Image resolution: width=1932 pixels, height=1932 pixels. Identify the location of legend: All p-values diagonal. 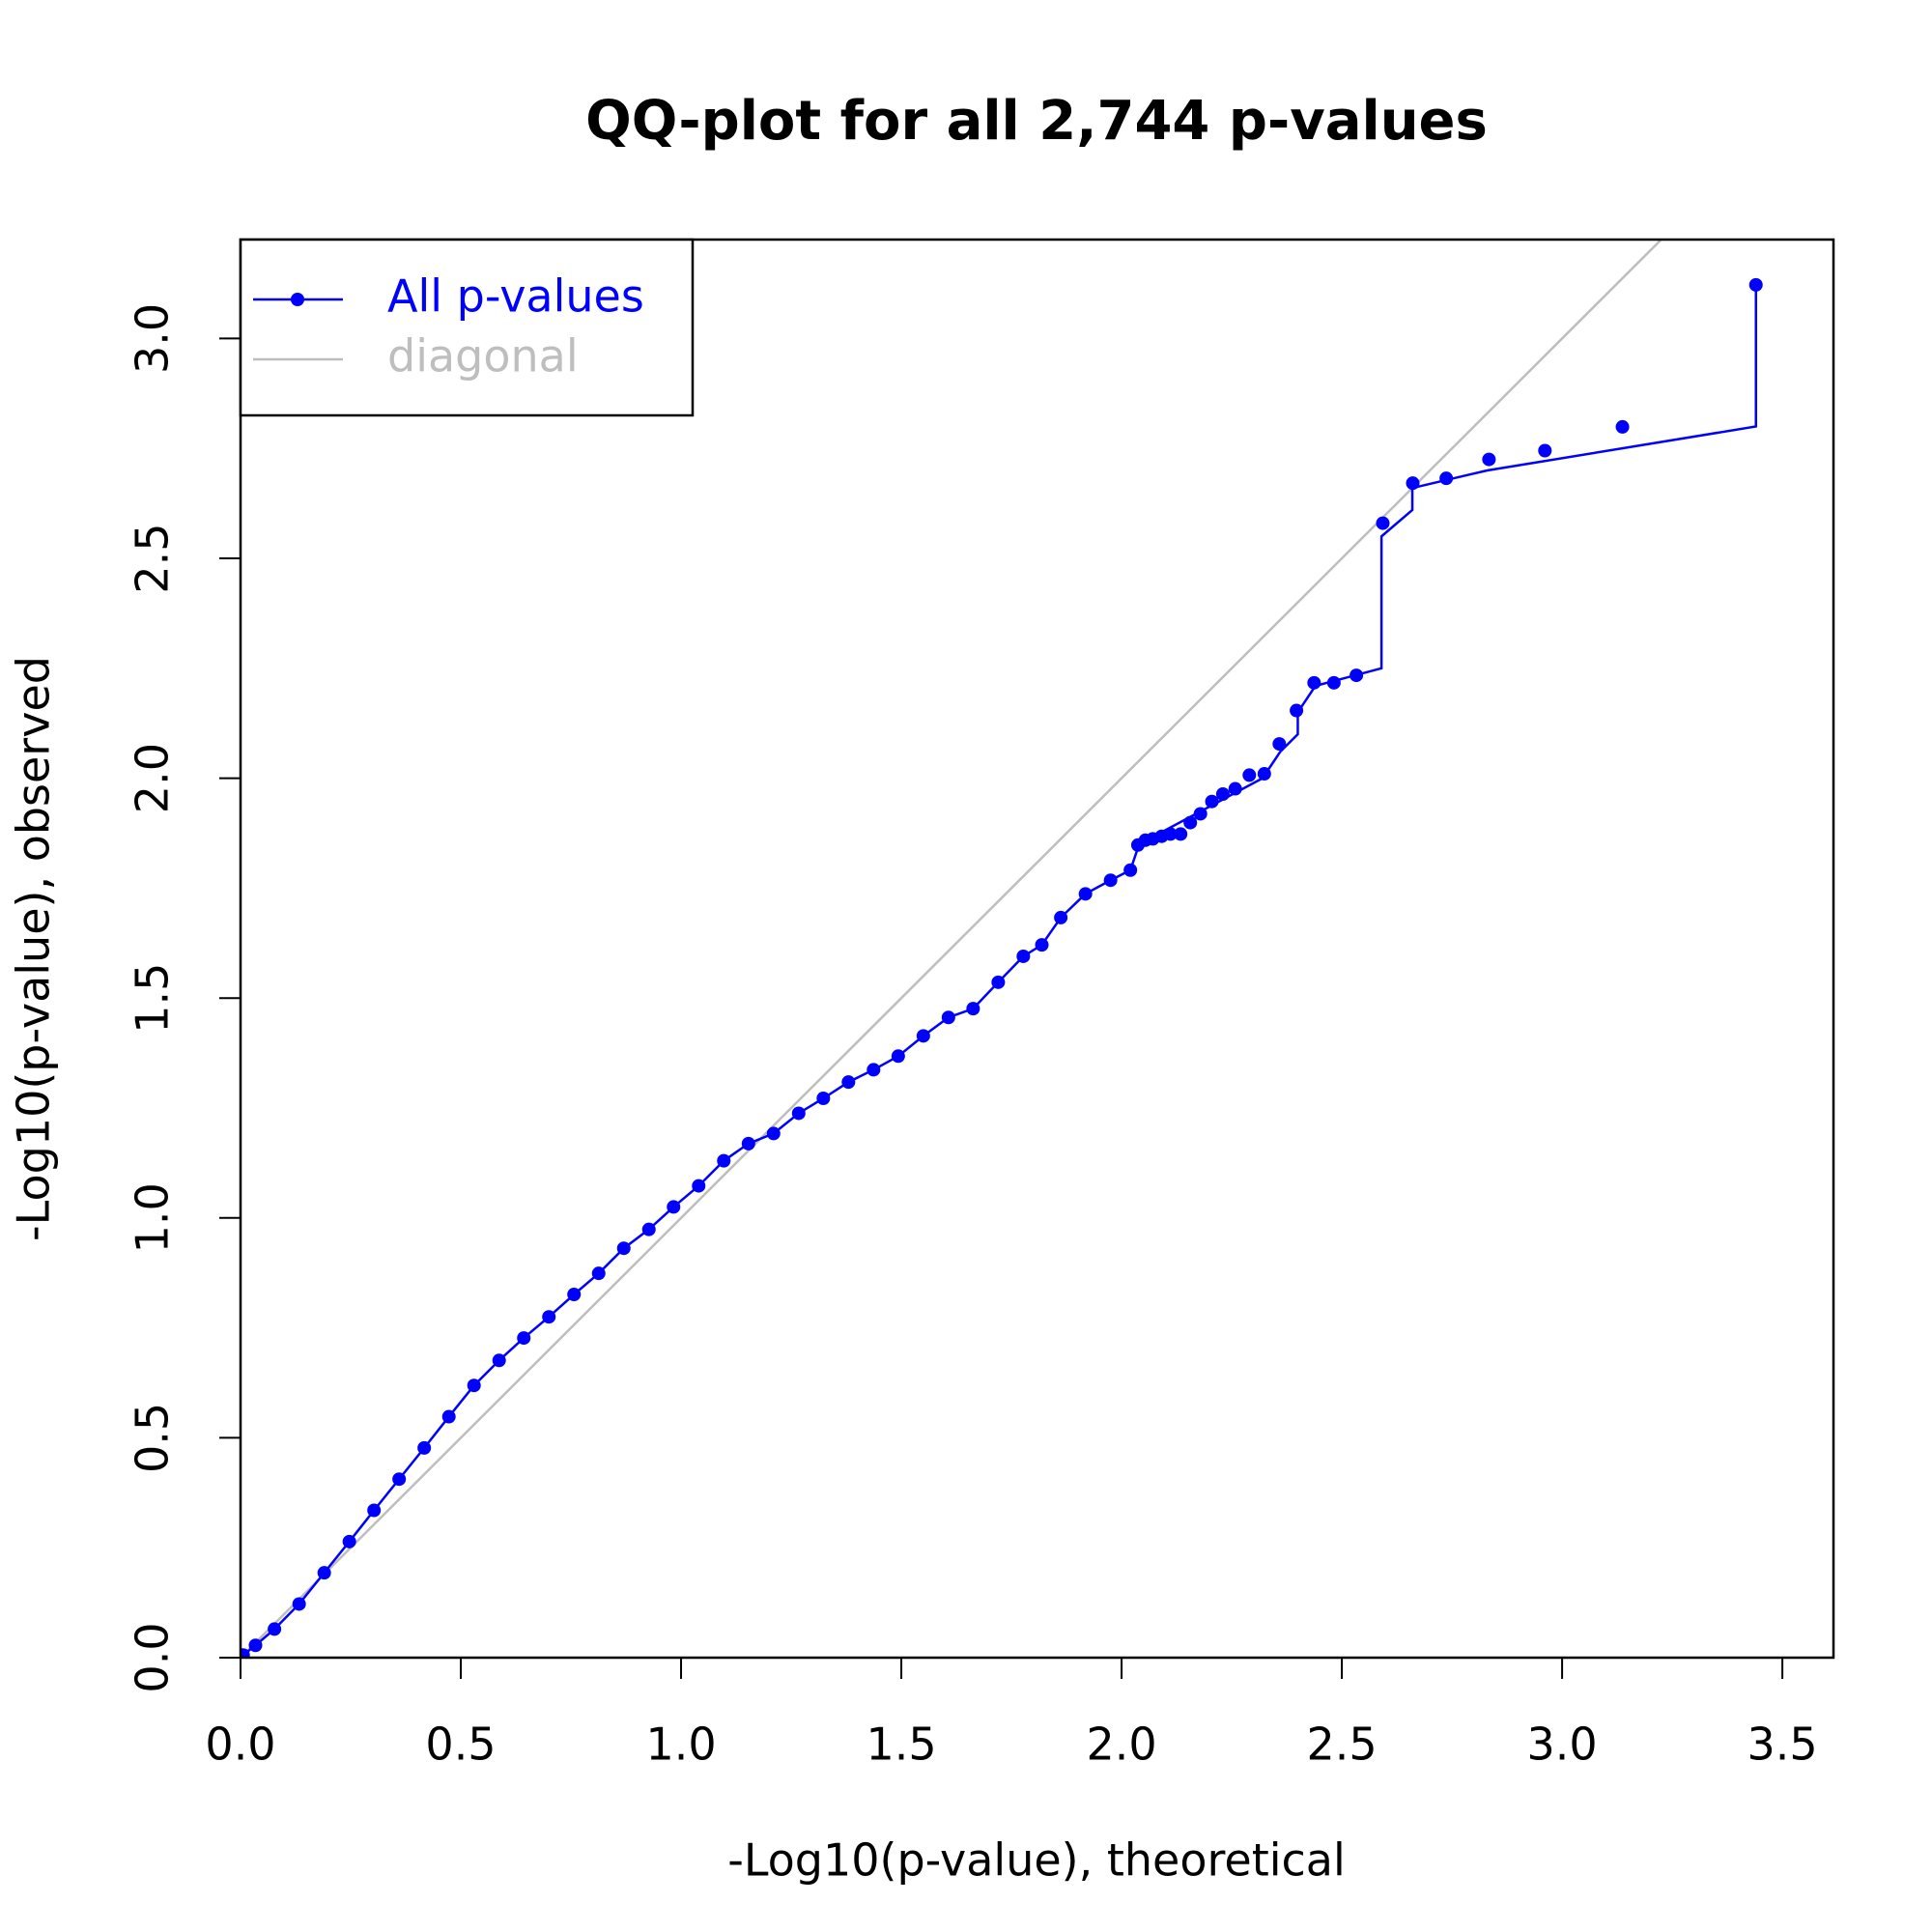
(467, 327).